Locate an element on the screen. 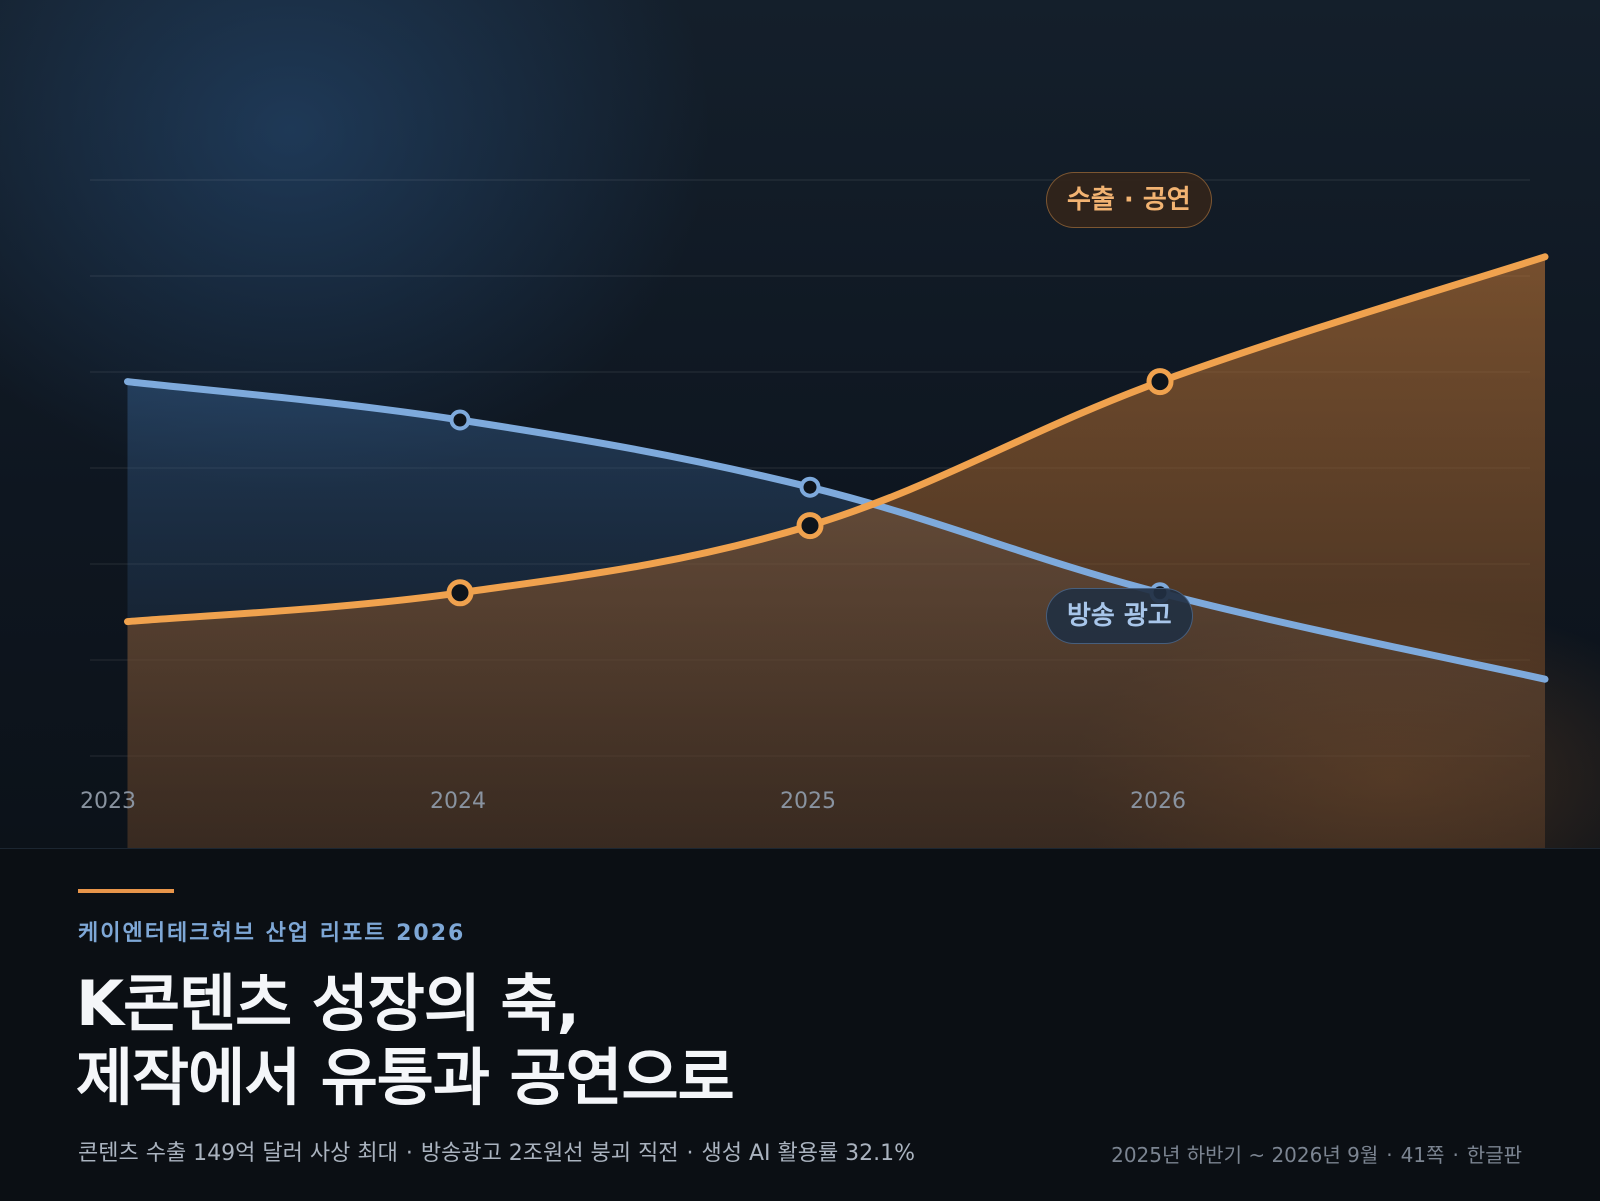 This screenshot has height=1201, width=1600. x-tick-label: 2024 is located at coordinates (458, 801).